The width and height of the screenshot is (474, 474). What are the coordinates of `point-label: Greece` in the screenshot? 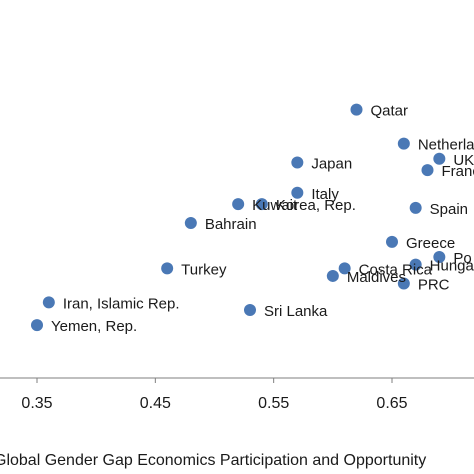 It's located at (430, 243).